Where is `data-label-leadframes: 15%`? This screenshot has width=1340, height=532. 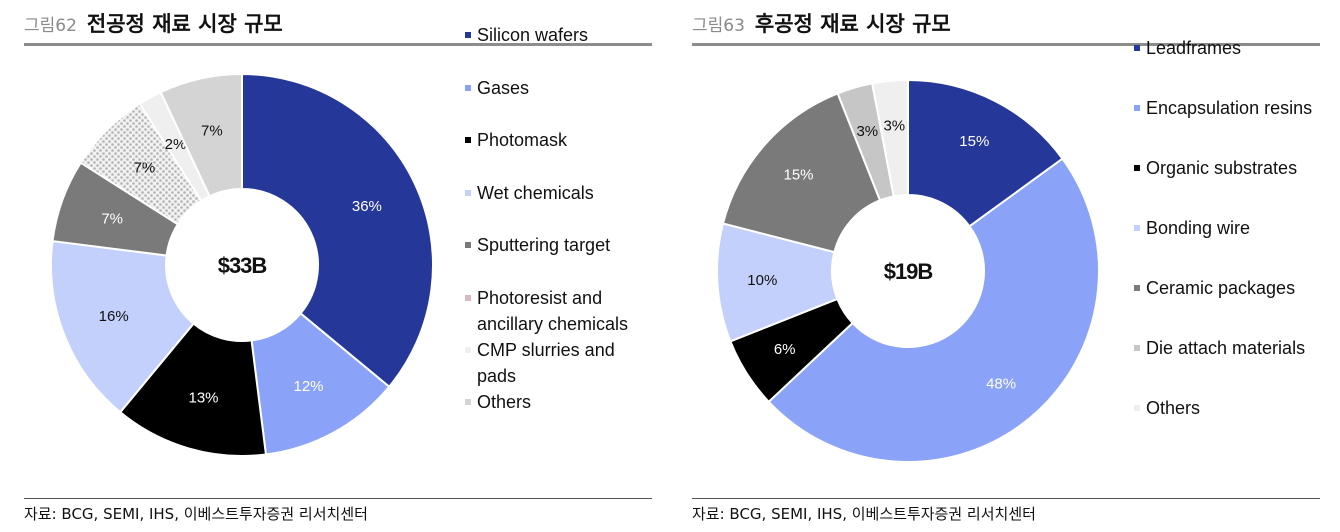
data-label-leadframes: 15% is located at coordinates (974, 141).